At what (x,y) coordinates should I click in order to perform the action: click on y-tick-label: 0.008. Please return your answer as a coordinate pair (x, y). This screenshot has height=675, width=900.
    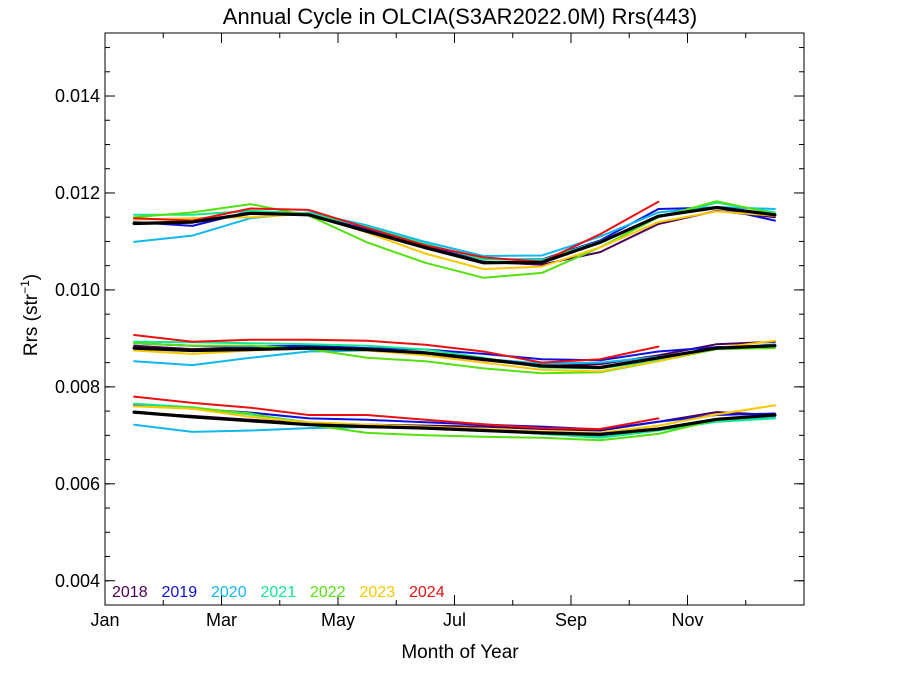
    Looking at the image, I should click on (77, 387).